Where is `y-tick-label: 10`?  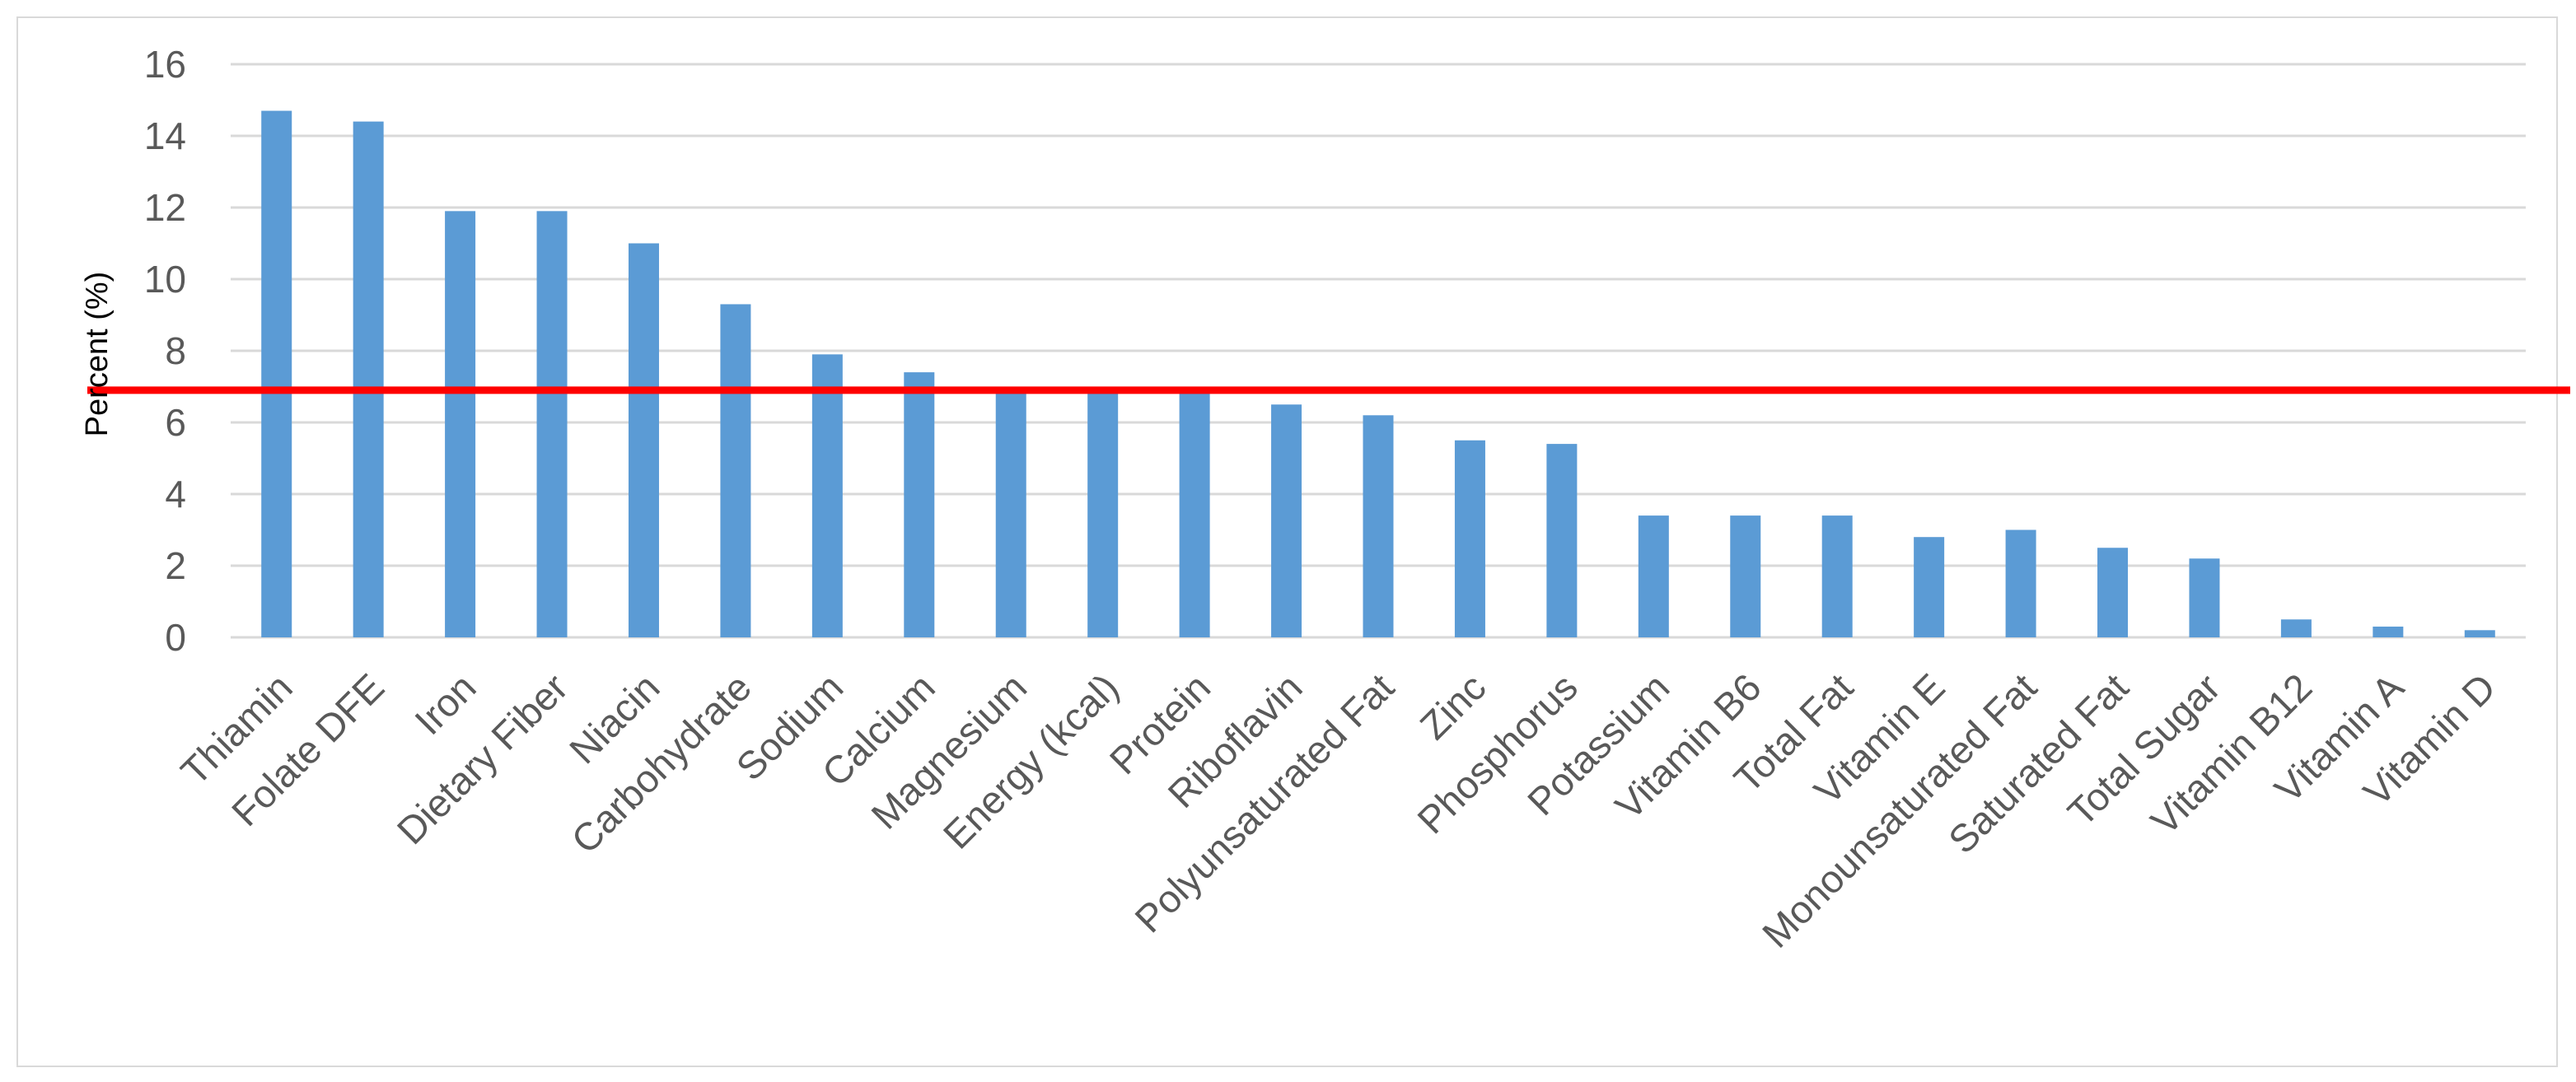 y-tick-label: 10 is located at coordinates (165, 279).